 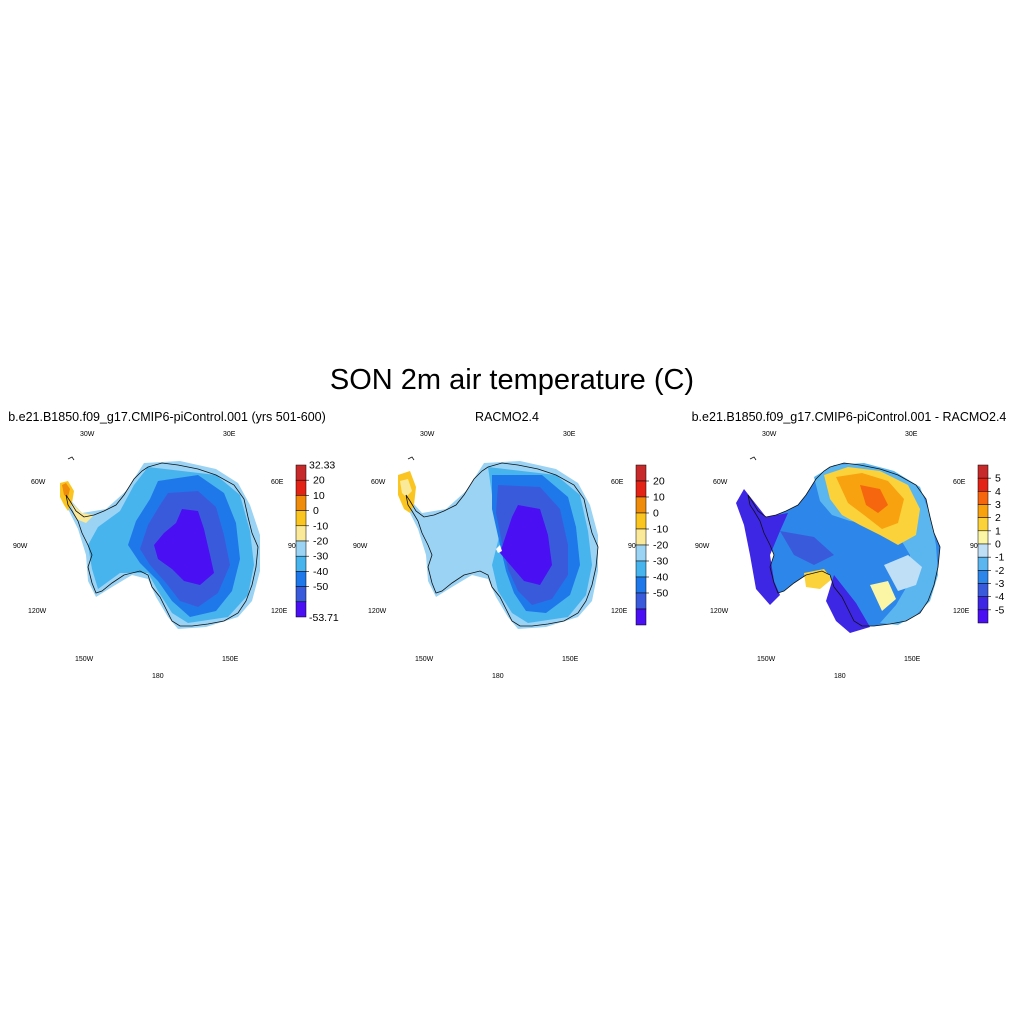 I want to click on lon-label-150e: 150E, so click(x=912, y=659).